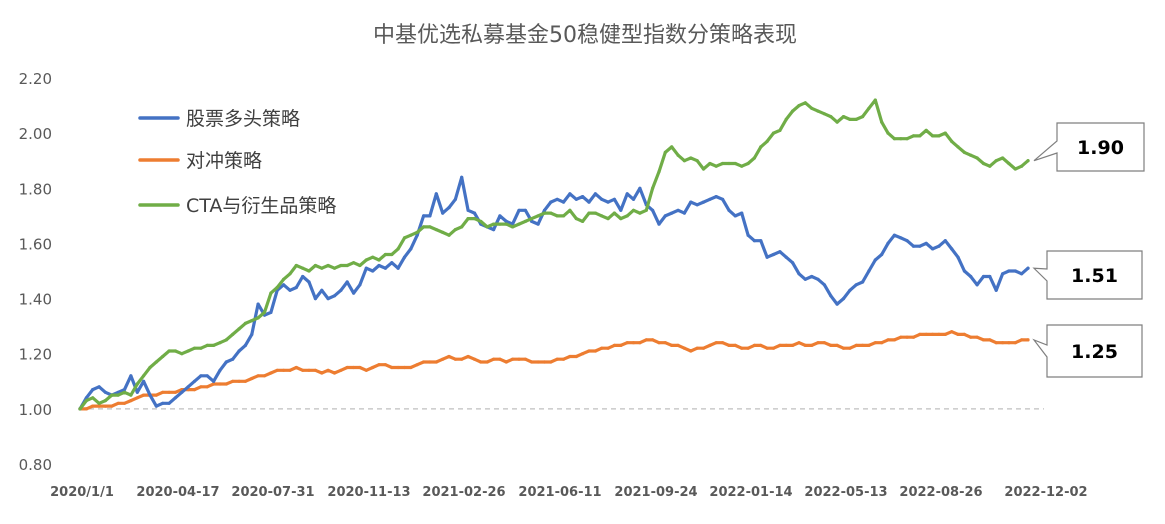  Describe the element at coordinates (559, 492) in the screenshot. I see `x-tick-label: 2021-06-11` at that location.